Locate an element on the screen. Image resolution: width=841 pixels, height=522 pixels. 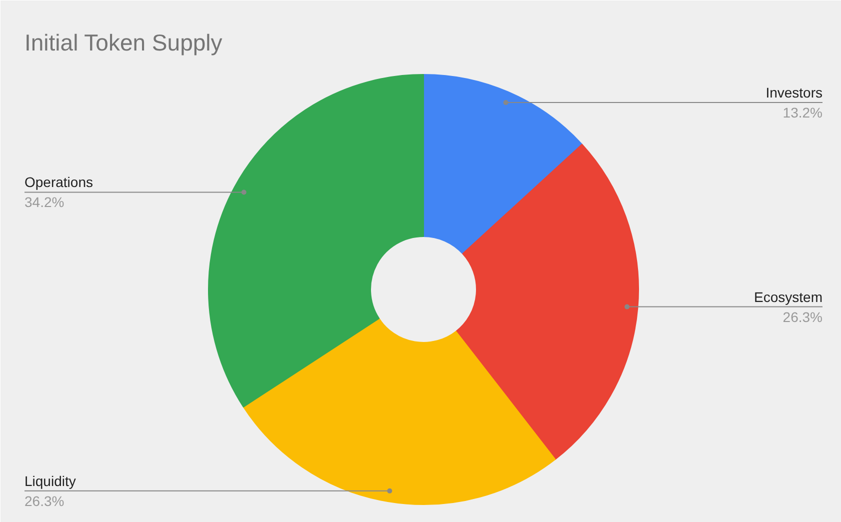
slice-label: Investors is located at coordinates (794, 92).